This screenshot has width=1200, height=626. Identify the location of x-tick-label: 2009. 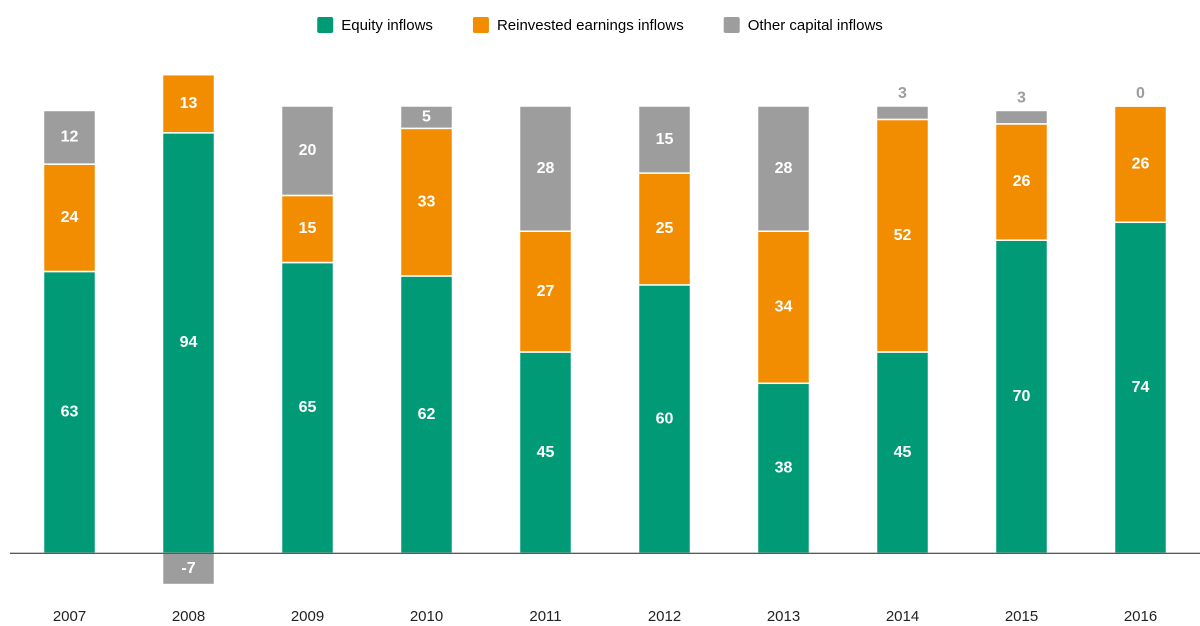
(307, 616).